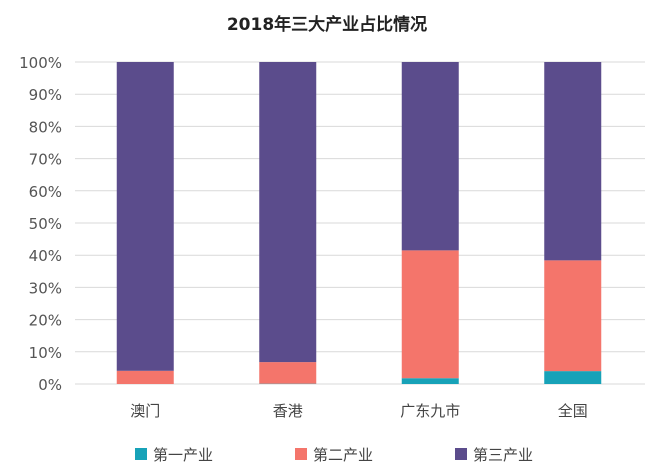 This screenshot has width=654, height=475. What do you see at coordinates (573, 411) in the screenshot?
I see `x-tick-label: 全国` at bounding box center [573, 411].